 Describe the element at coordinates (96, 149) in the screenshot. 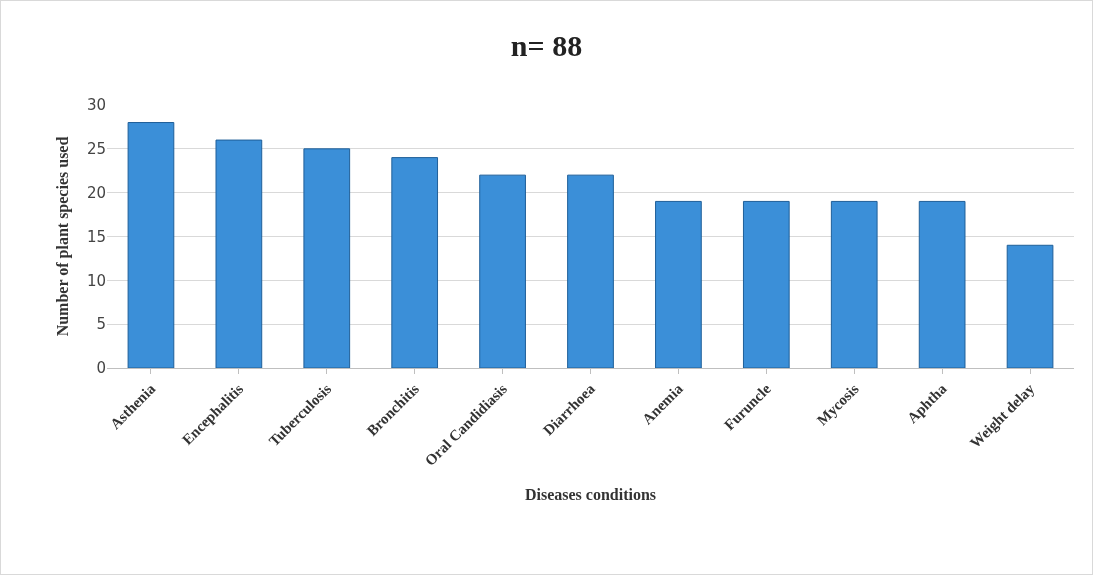

I see `y-tick-label: 25` at that location.